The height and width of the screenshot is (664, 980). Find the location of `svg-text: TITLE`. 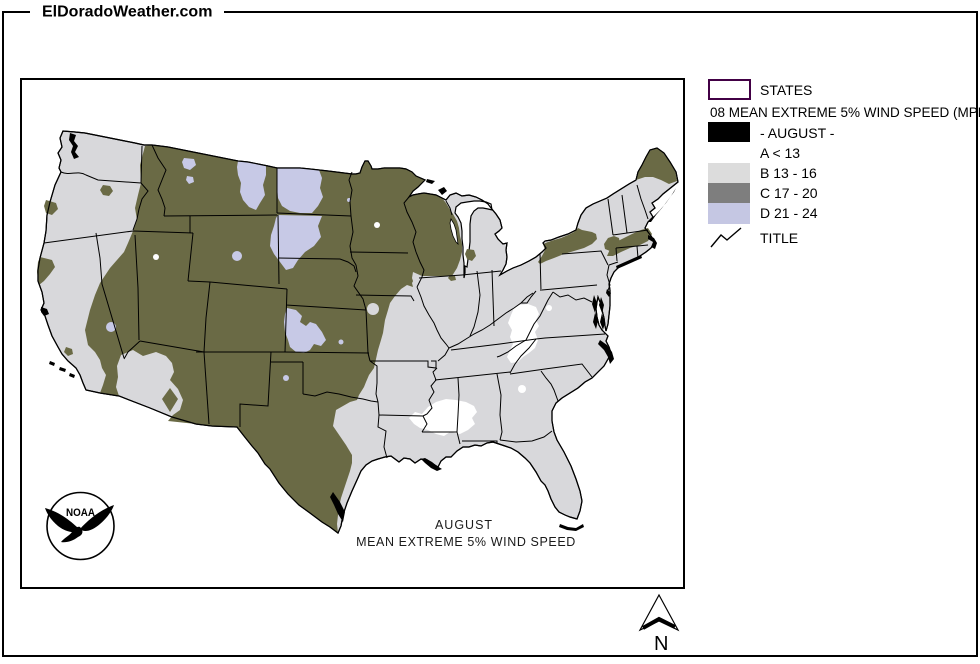

svg-text: TITLE is located at coordinates (779, 238).